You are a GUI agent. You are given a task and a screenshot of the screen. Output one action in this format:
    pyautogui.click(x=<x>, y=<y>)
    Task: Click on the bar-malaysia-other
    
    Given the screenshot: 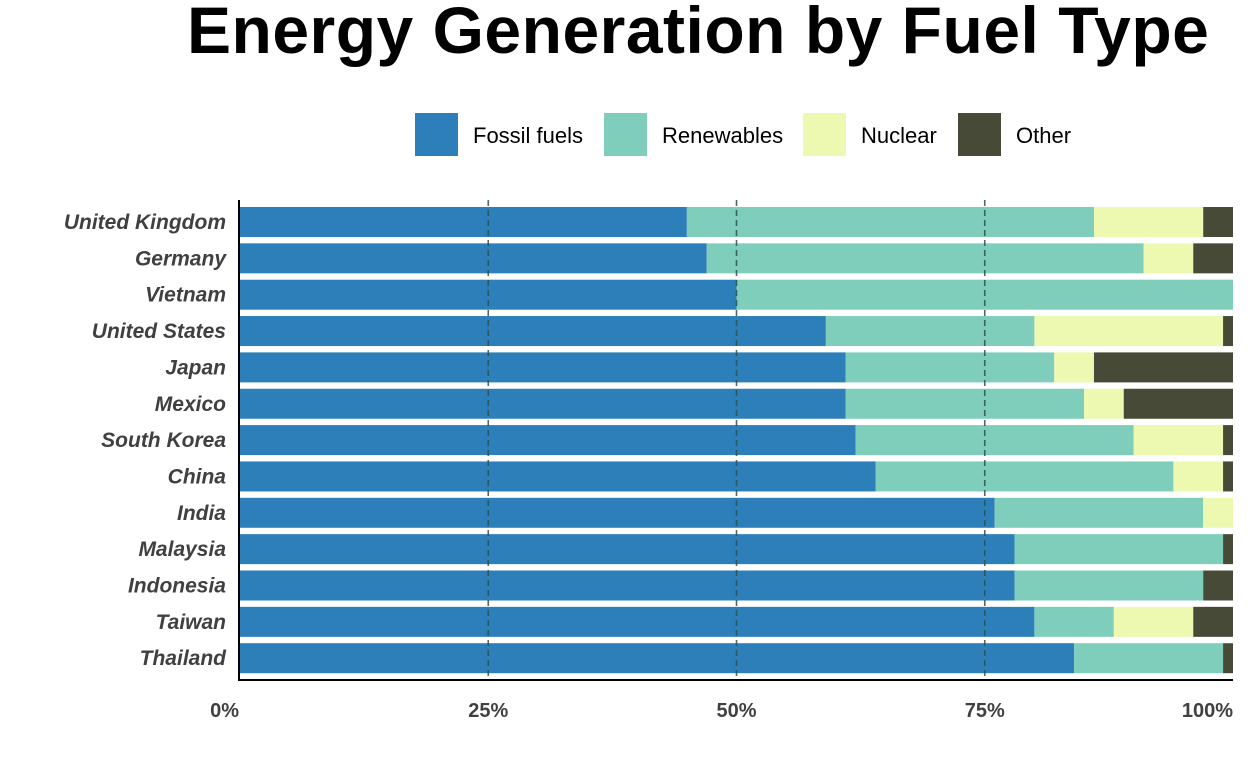 What is the action you would take?
    pyautogui.click(x=1228, y=549)
    